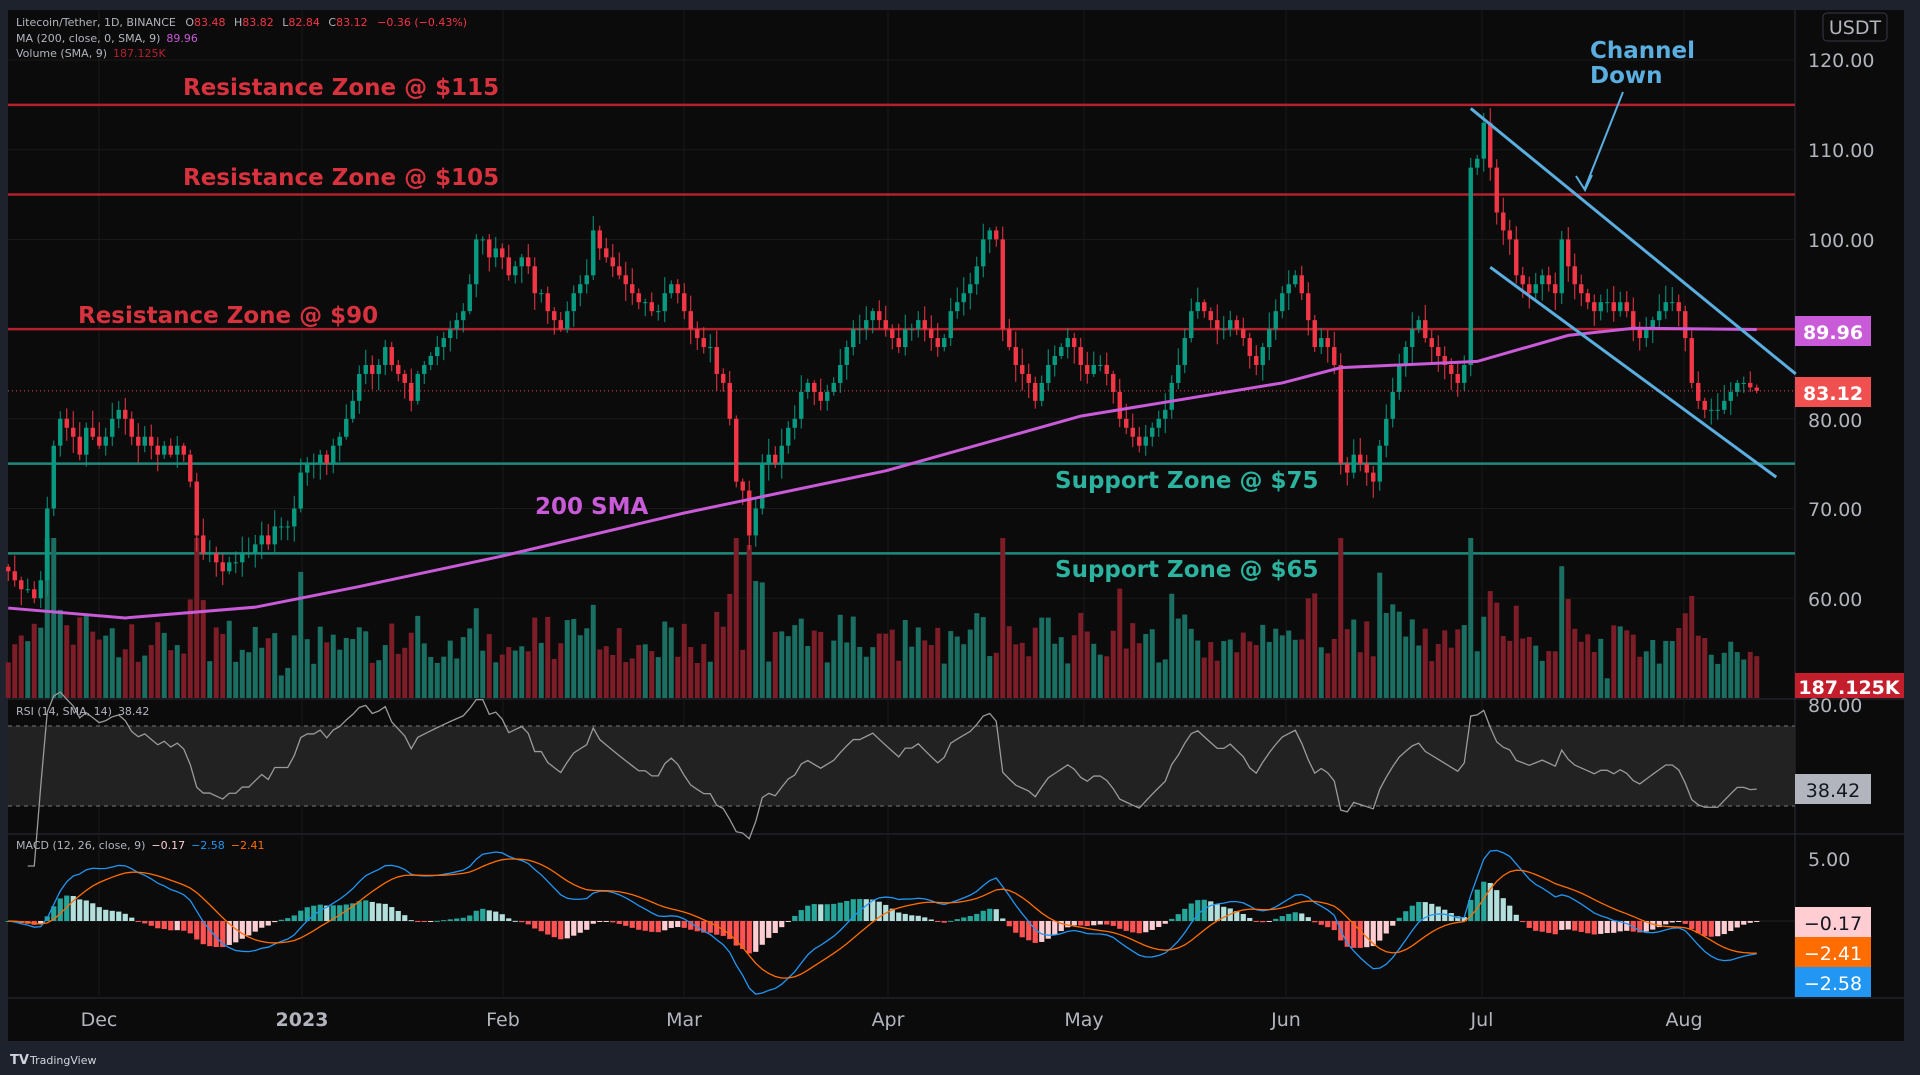 The width and height of the screenshot is (1920, 1075). Describe the element at coordinates (960, 1059) in the screenshot. I see `footer-bar` at that location.